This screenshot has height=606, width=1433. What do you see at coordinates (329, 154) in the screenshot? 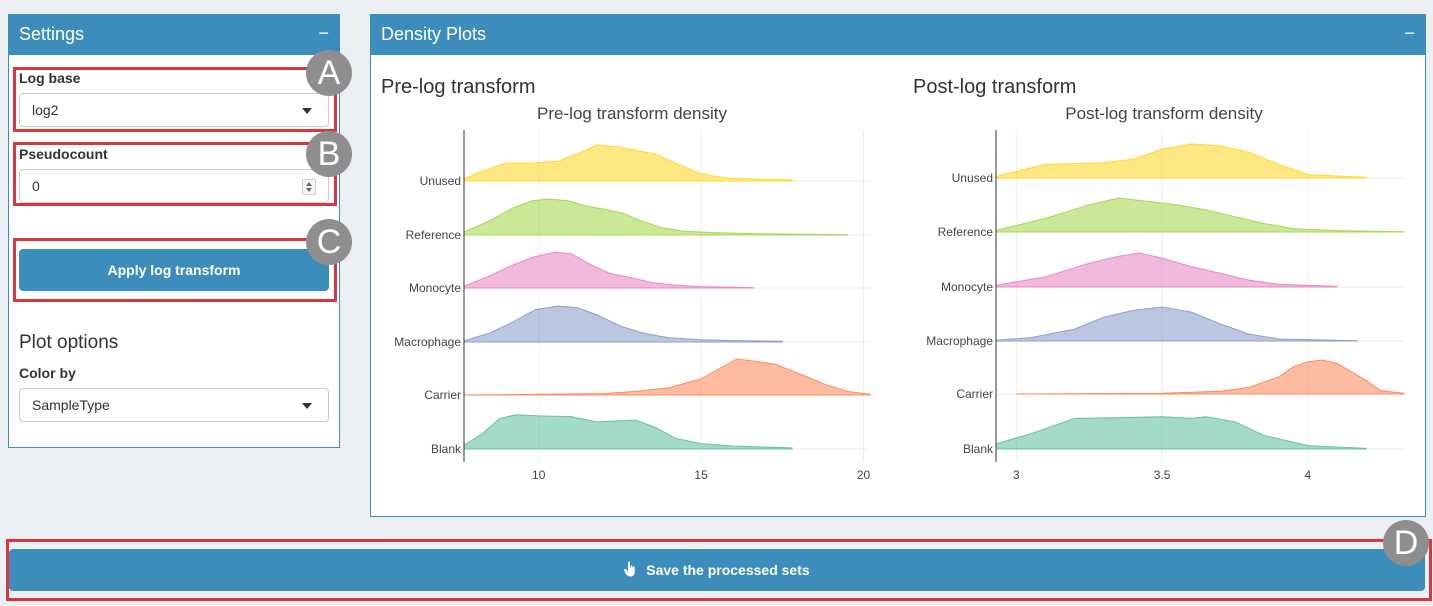
I see `annotation-badge-b: B` at bounding box center [329, 154].